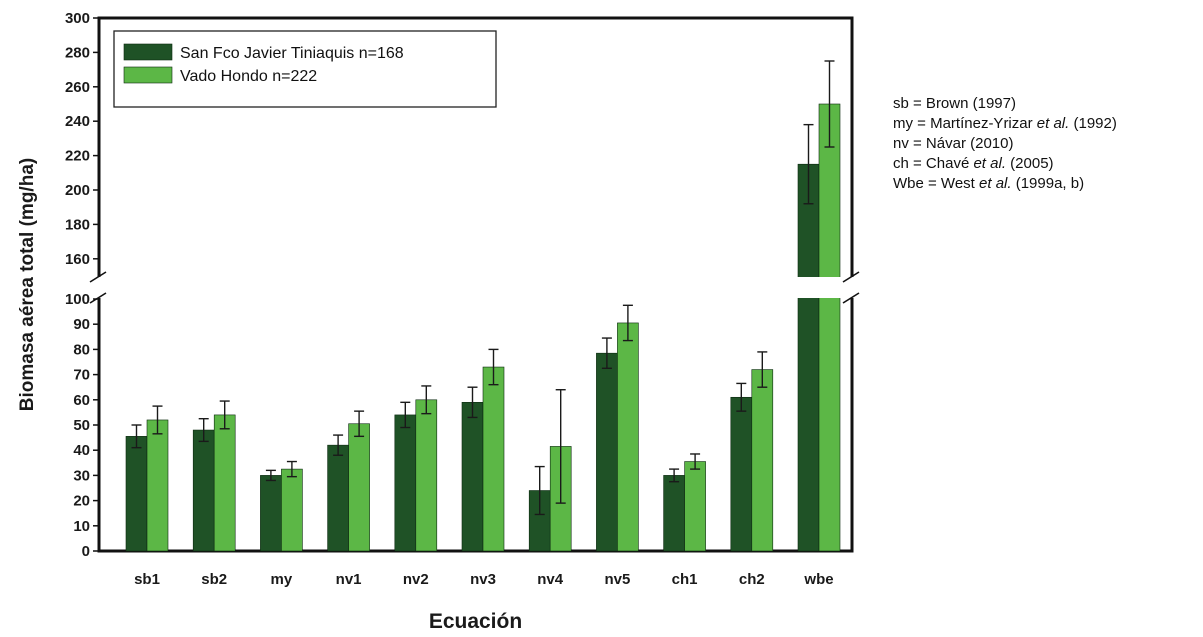 Image resolution: width=1203 pixels, height=637 pixels. I want to click on y-tick-label-80: 80, so click(81, 349).